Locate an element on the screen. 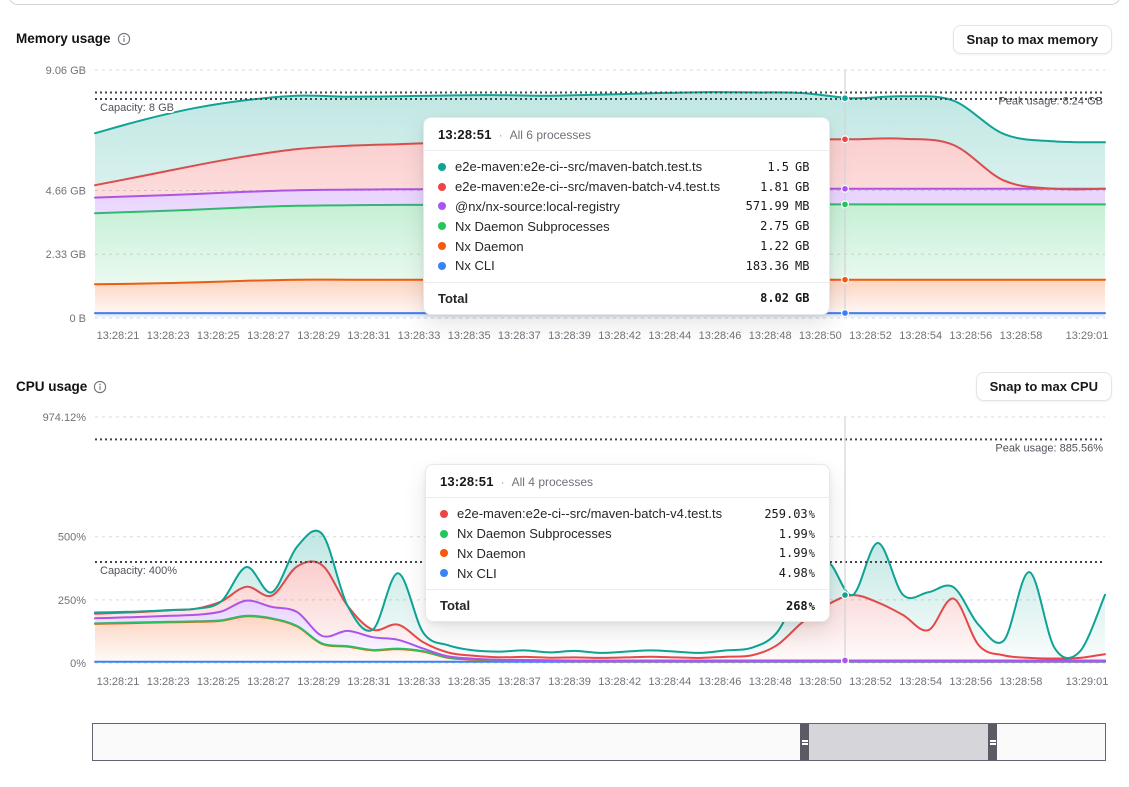 The image size is (1129, 787). x-axis-label: 13:28:48 is located at coordinates (770, 682).